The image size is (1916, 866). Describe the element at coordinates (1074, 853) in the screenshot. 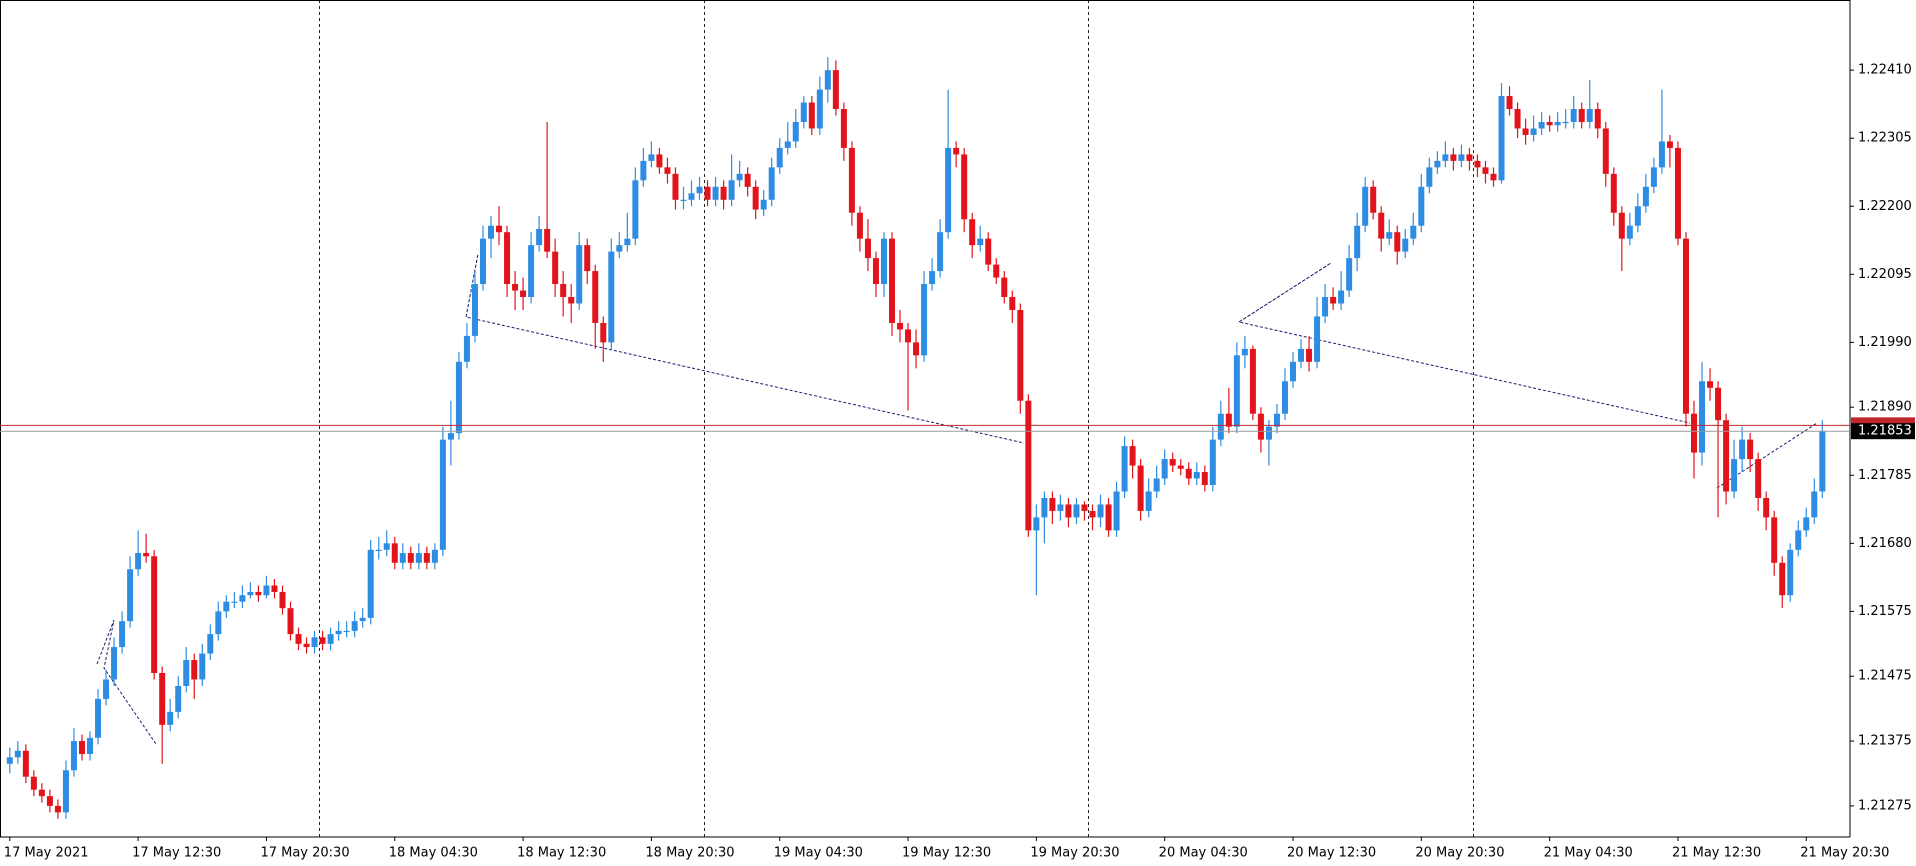

I see `x-tick-label: 19 May 20:30` at that location.